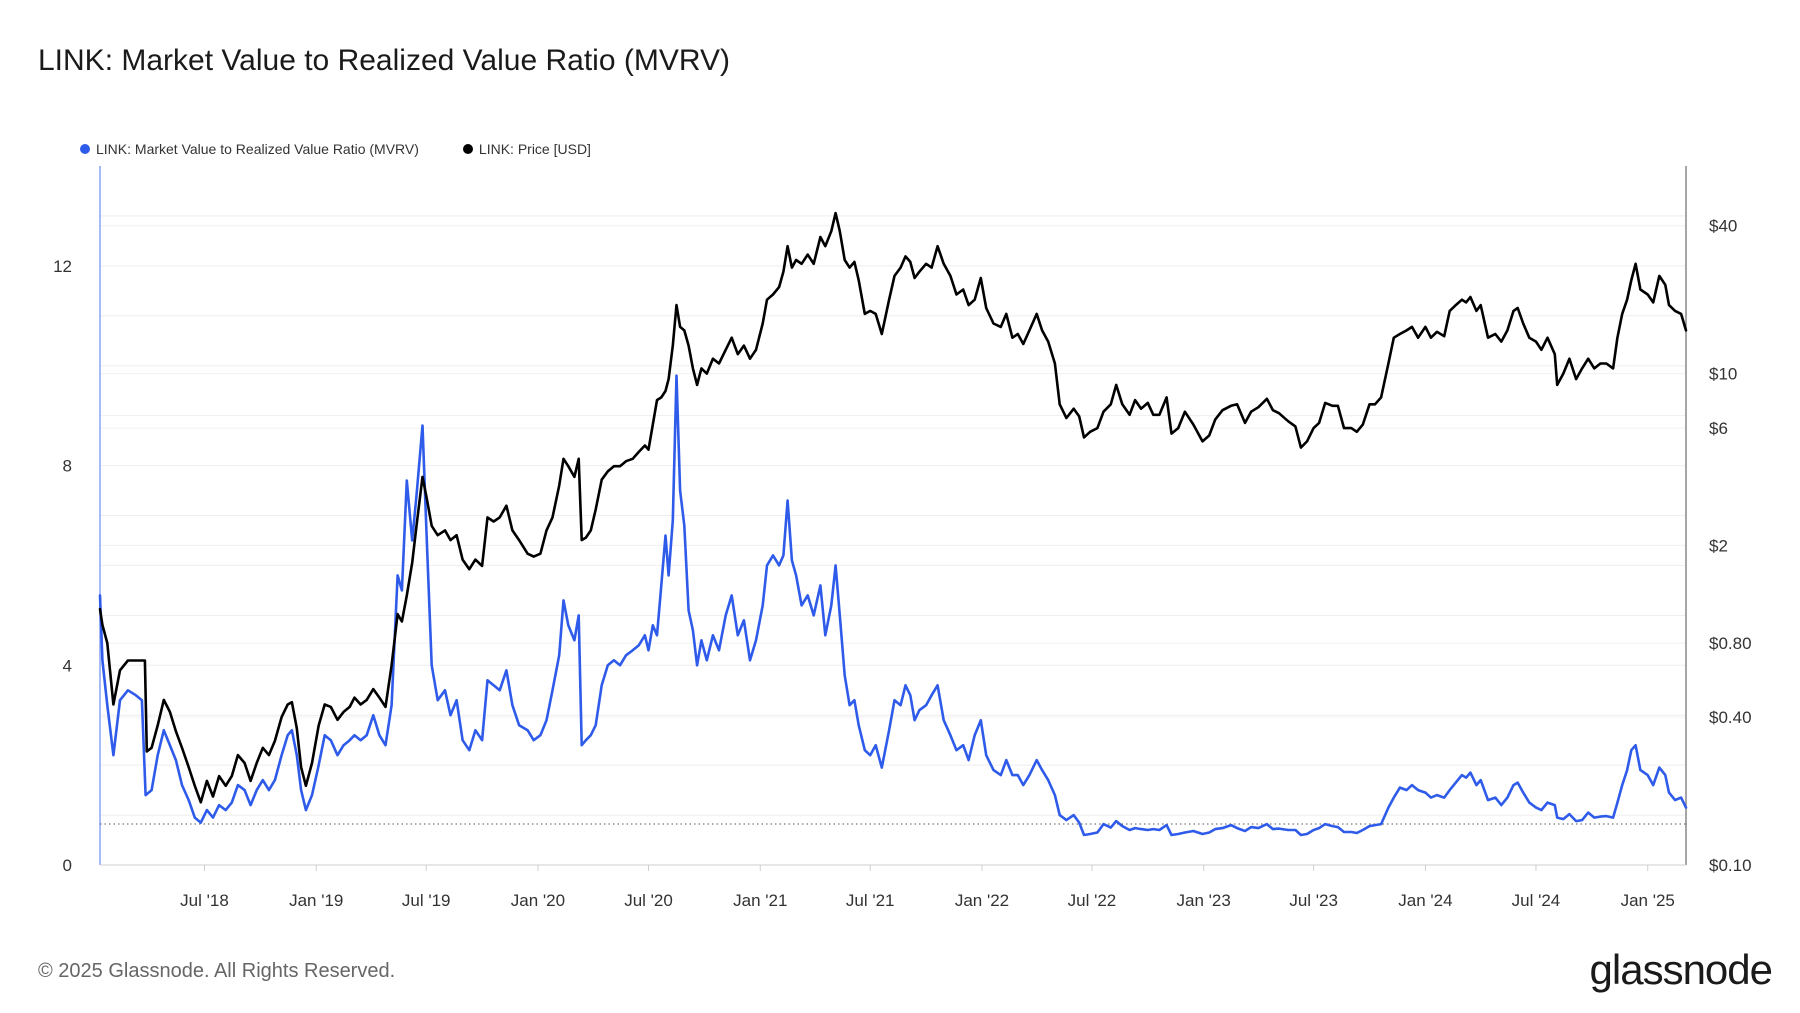  What do you see at coordinates (67, 466) in the screenshot?
I see `y-left-tick-label: 8` at bounding box center [67, 466].